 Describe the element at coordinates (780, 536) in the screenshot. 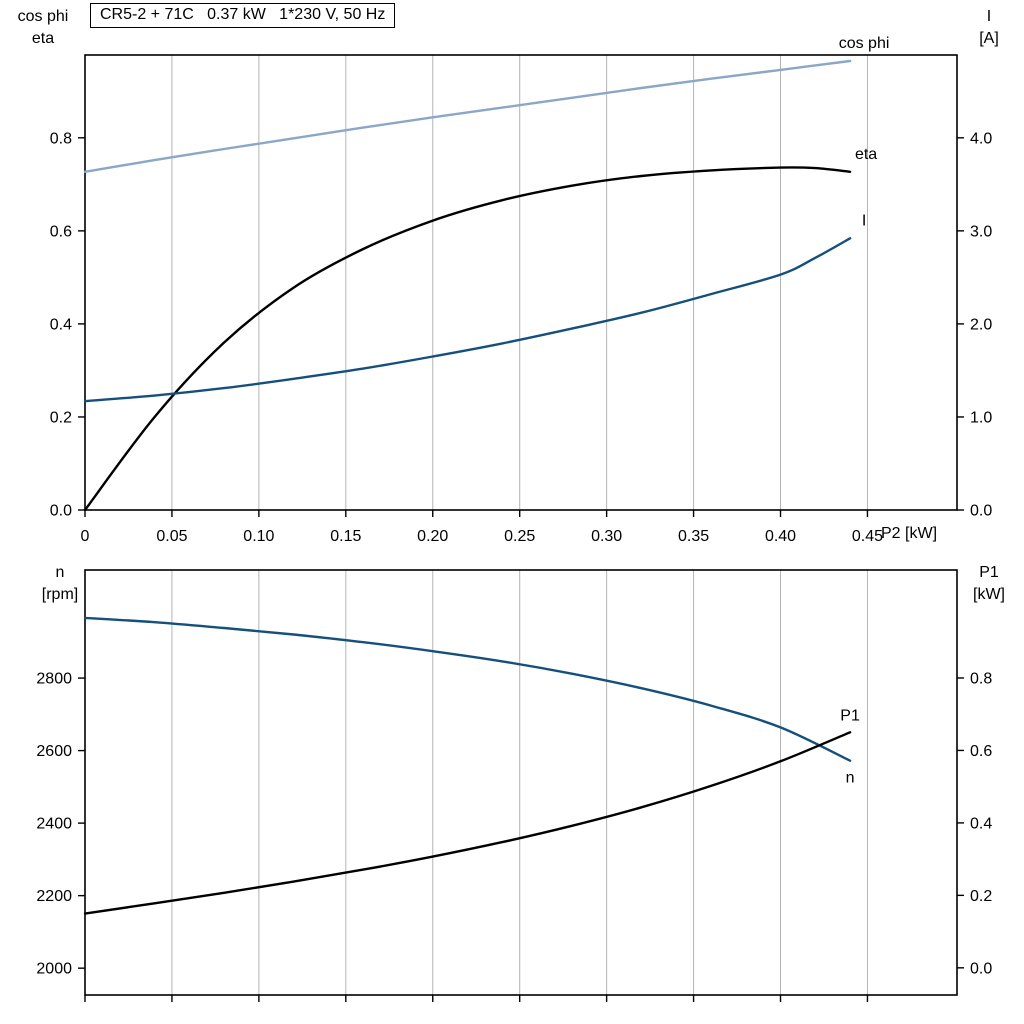

I see `x-tick-label: 0.40` at that location.